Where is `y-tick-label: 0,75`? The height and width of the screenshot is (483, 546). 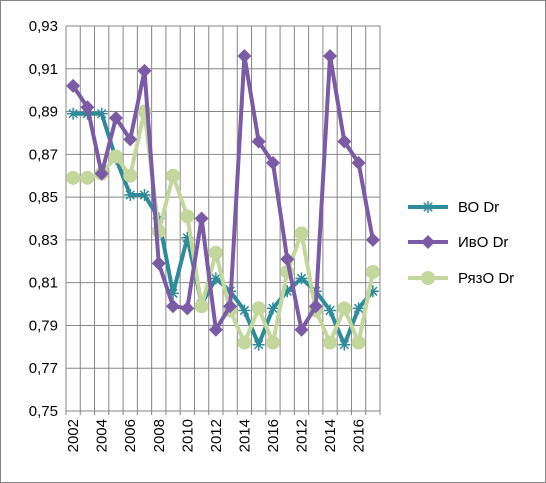
y-tick-label: 0,75 is located at coordinates (43, 411).